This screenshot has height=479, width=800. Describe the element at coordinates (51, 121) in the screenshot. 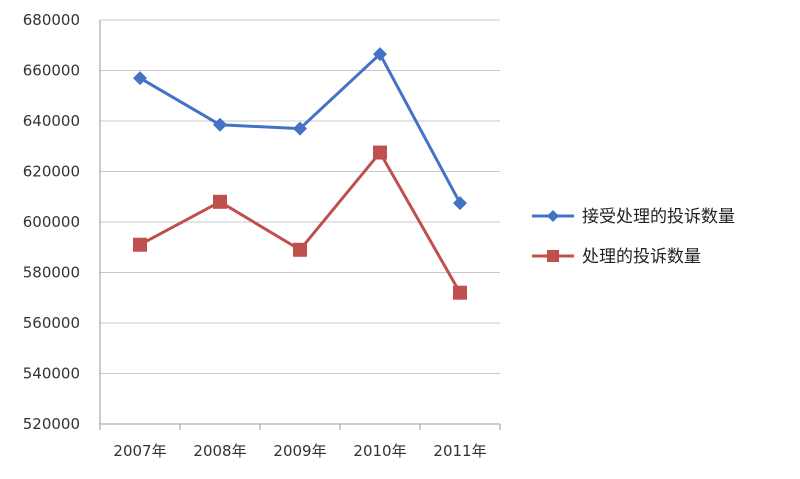

I see `y-tick-label: 640000` at that location.